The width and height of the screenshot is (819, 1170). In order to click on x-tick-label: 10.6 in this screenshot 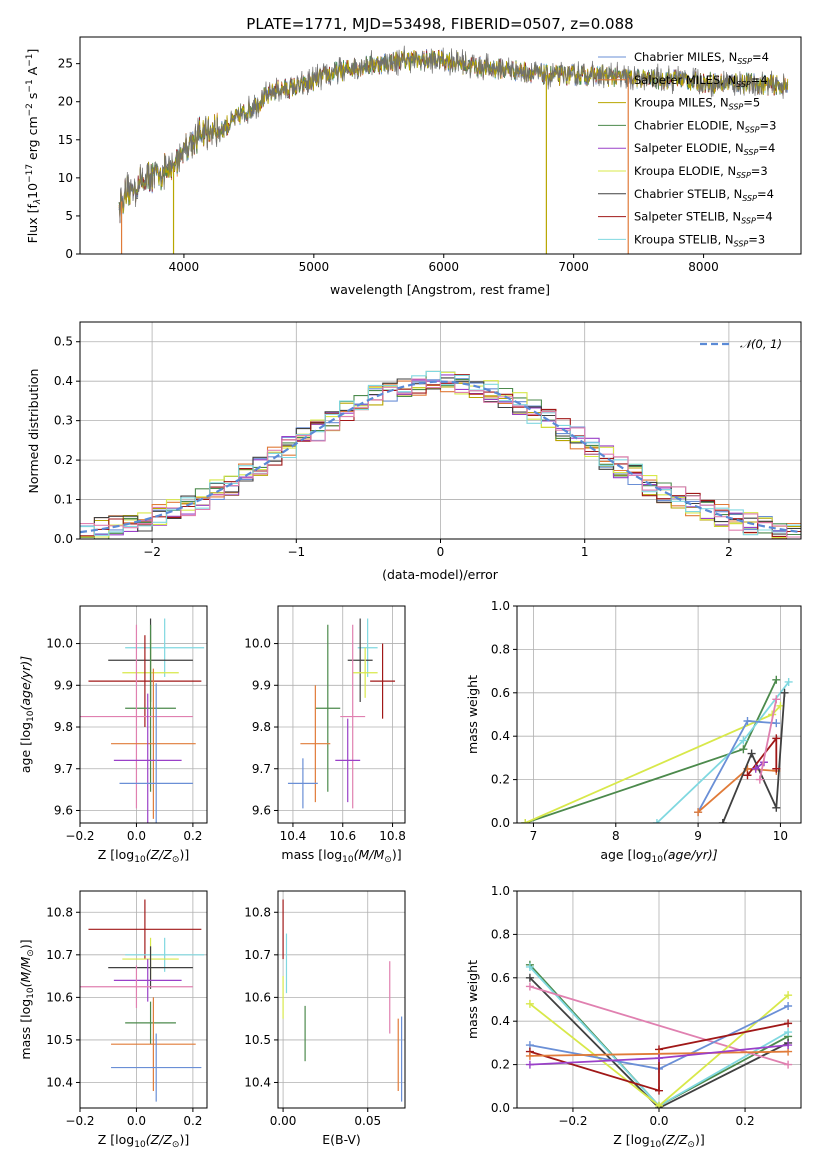, I will do `click(342, 836)`.